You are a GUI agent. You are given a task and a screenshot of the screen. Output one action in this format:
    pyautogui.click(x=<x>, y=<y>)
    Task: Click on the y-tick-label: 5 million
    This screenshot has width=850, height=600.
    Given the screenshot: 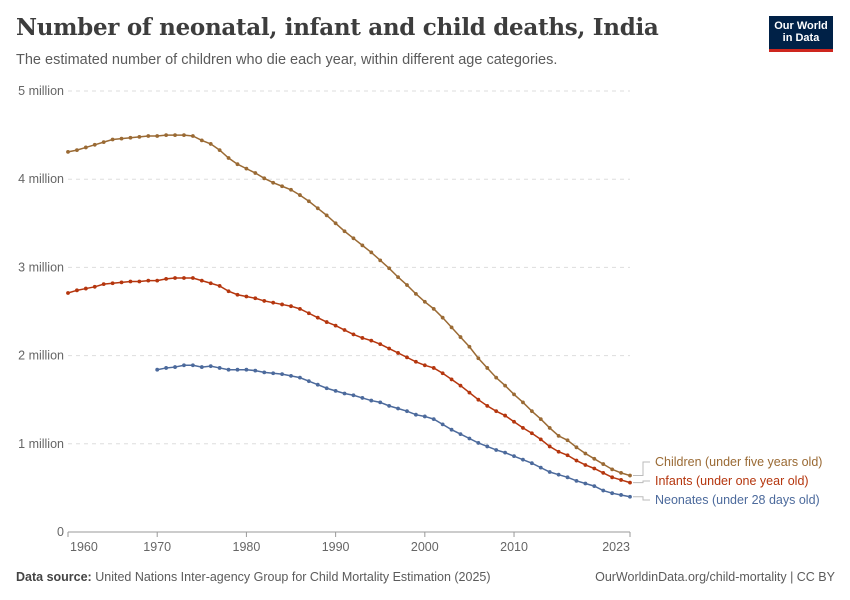 What is the action you would take?
    pyautogui.click(x=41, y=91)
    